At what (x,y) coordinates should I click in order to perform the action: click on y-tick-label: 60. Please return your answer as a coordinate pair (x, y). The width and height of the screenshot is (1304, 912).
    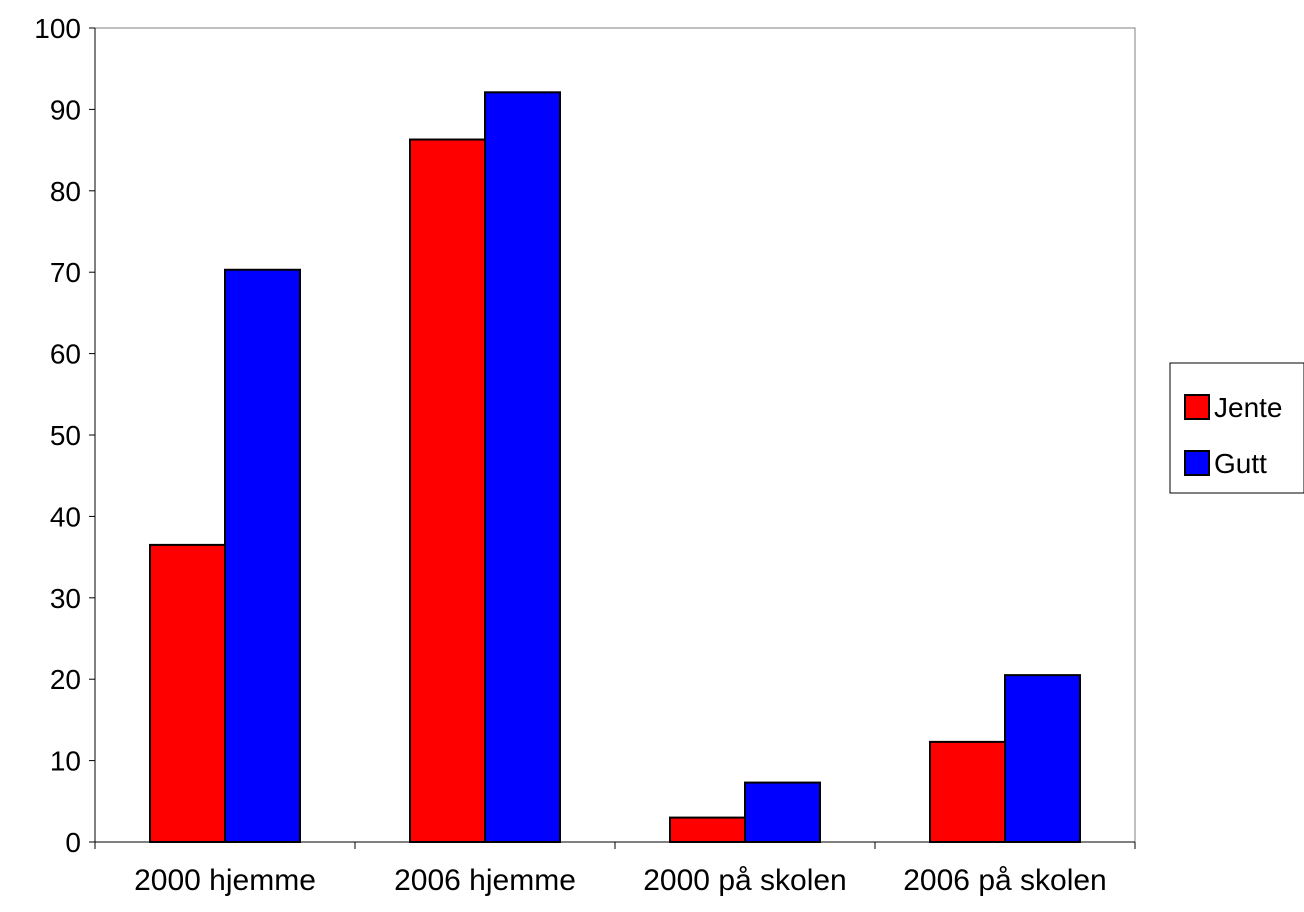
    Looking at the image, I should click on (65, 354).